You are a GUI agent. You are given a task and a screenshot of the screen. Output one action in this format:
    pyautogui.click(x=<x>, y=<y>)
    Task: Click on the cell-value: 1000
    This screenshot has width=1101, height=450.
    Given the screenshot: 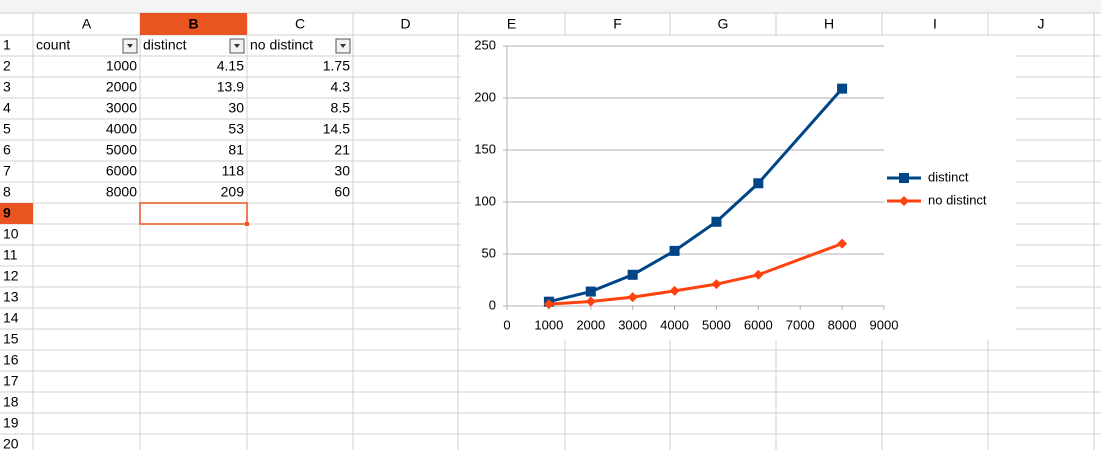 What is the action you would take?
    pyautogui.click(x=121, y=66)
    